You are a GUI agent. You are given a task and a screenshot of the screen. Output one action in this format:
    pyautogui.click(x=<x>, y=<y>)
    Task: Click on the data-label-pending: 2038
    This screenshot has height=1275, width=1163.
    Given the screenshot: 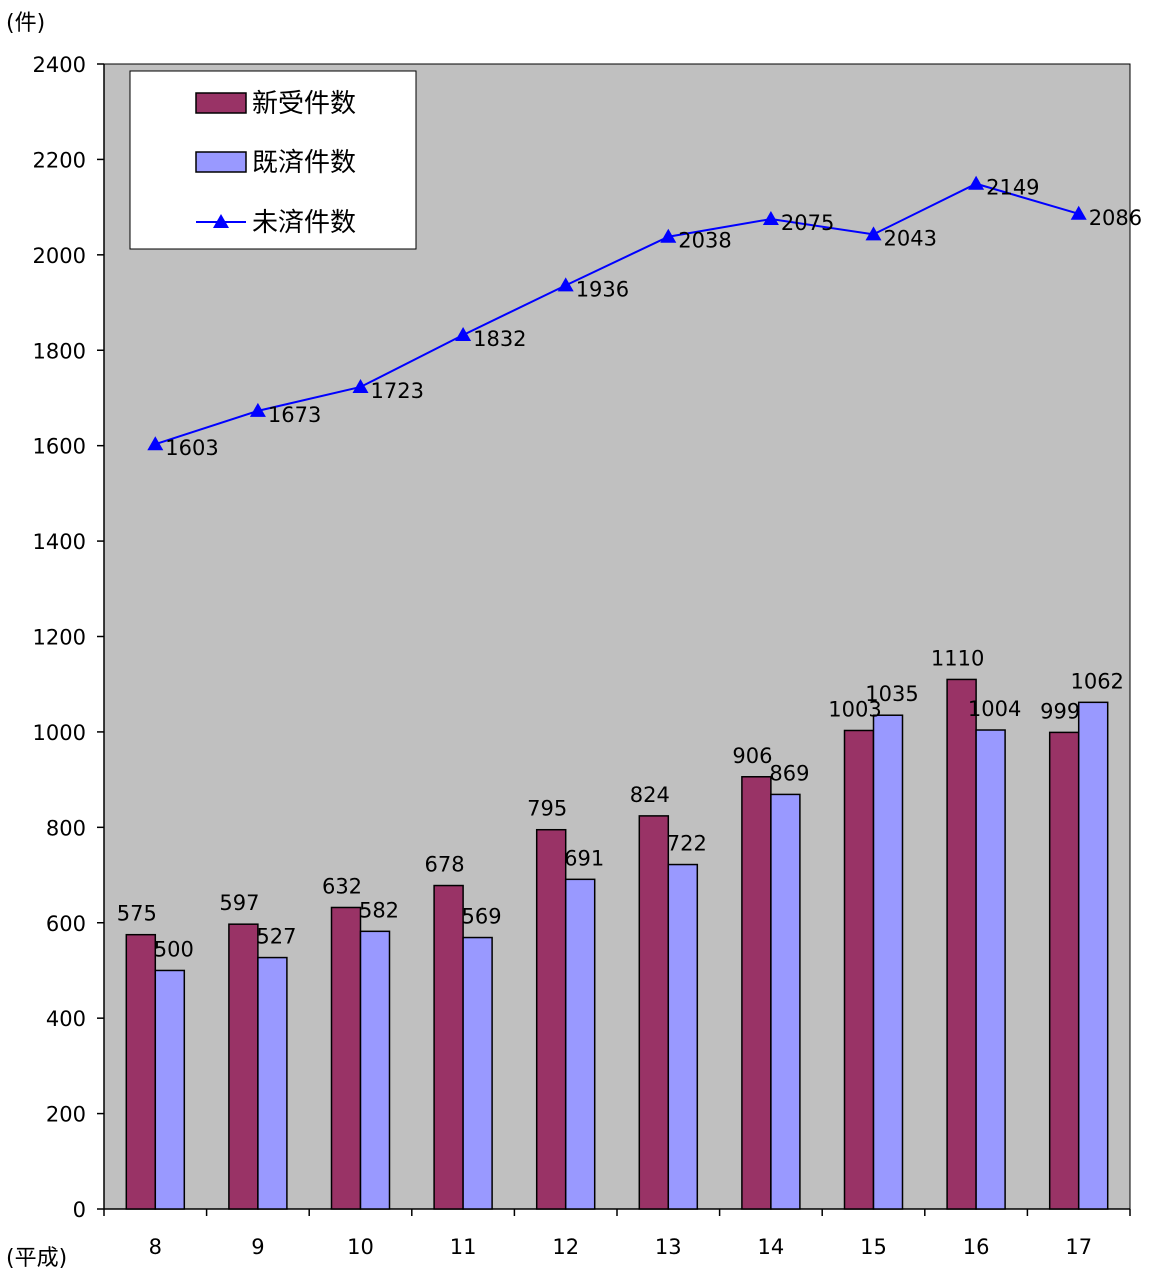 What is the action you would take?
    pyautogui.click(x=704, y=241)
    